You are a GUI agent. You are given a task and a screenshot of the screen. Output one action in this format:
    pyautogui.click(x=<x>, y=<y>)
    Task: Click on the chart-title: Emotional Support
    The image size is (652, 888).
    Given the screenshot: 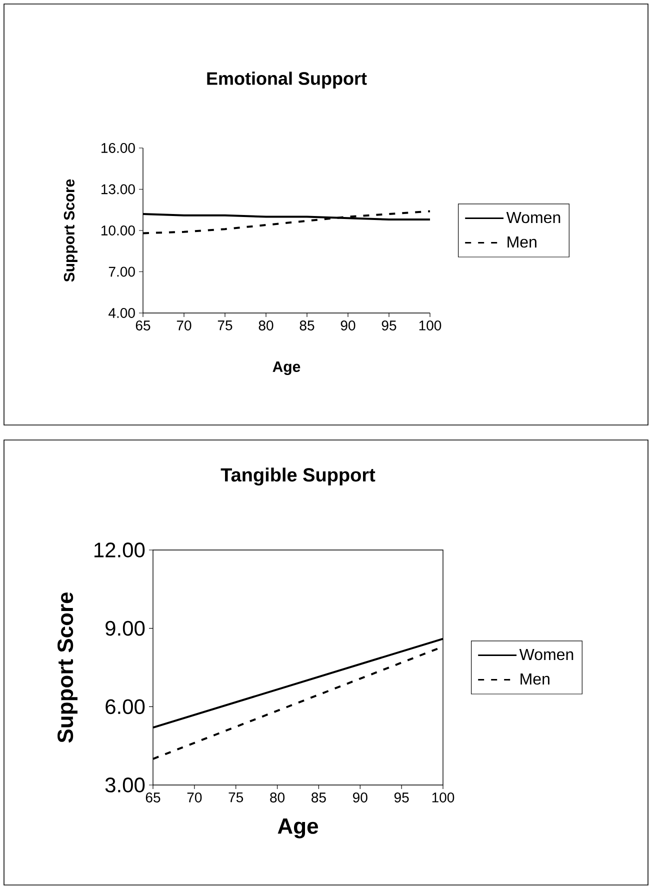 What is the action you would take?
    pyautogui.click(x=287, y=80)
    